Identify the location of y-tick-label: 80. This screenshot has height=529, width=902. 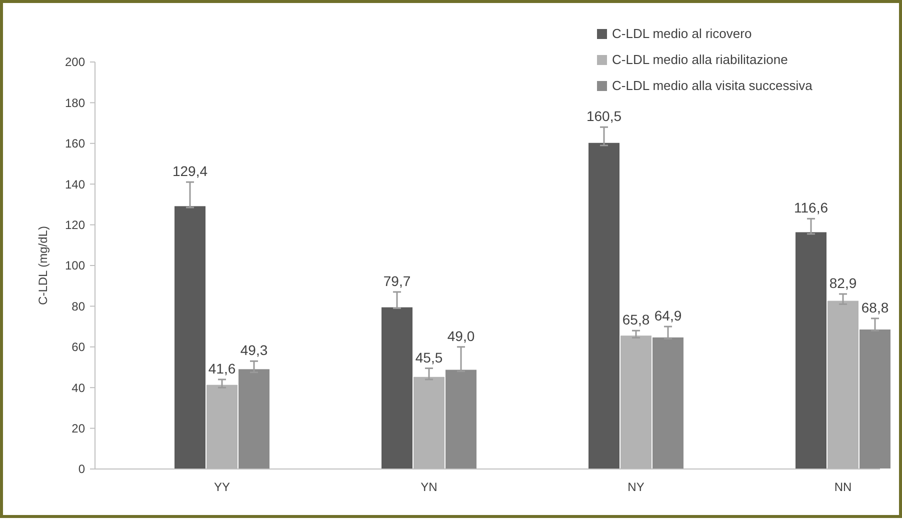
(79, 306).